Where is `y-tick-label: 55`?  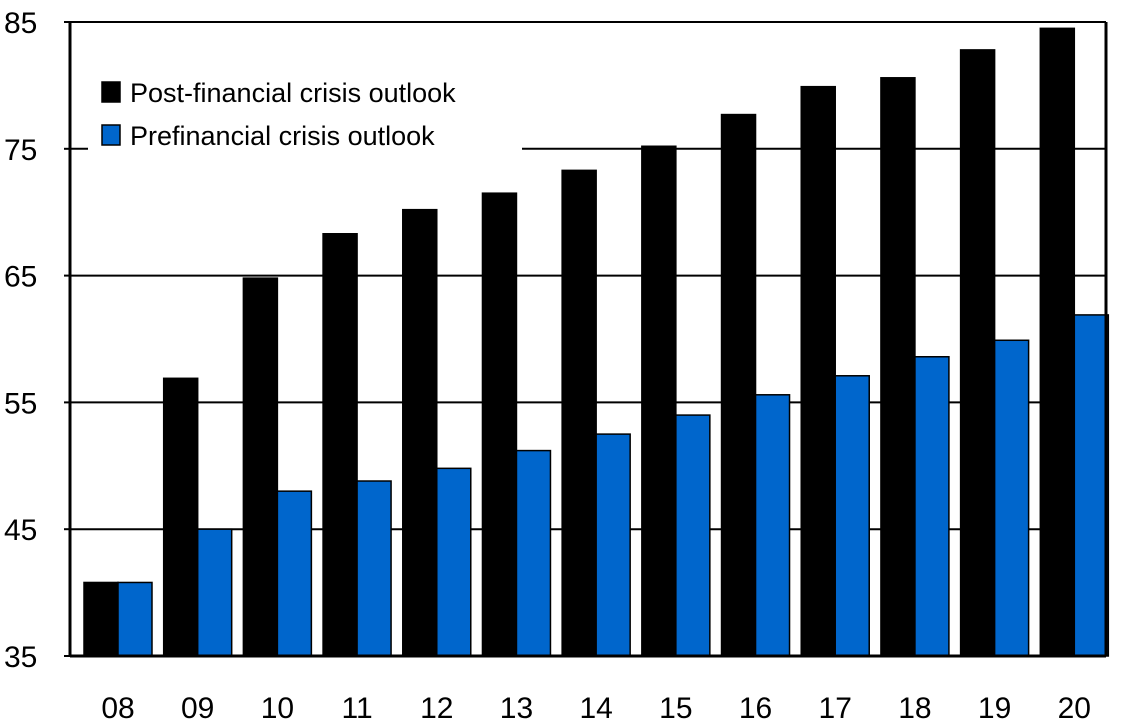
y-tick-label: 55 is located at coordinates (20, 403).